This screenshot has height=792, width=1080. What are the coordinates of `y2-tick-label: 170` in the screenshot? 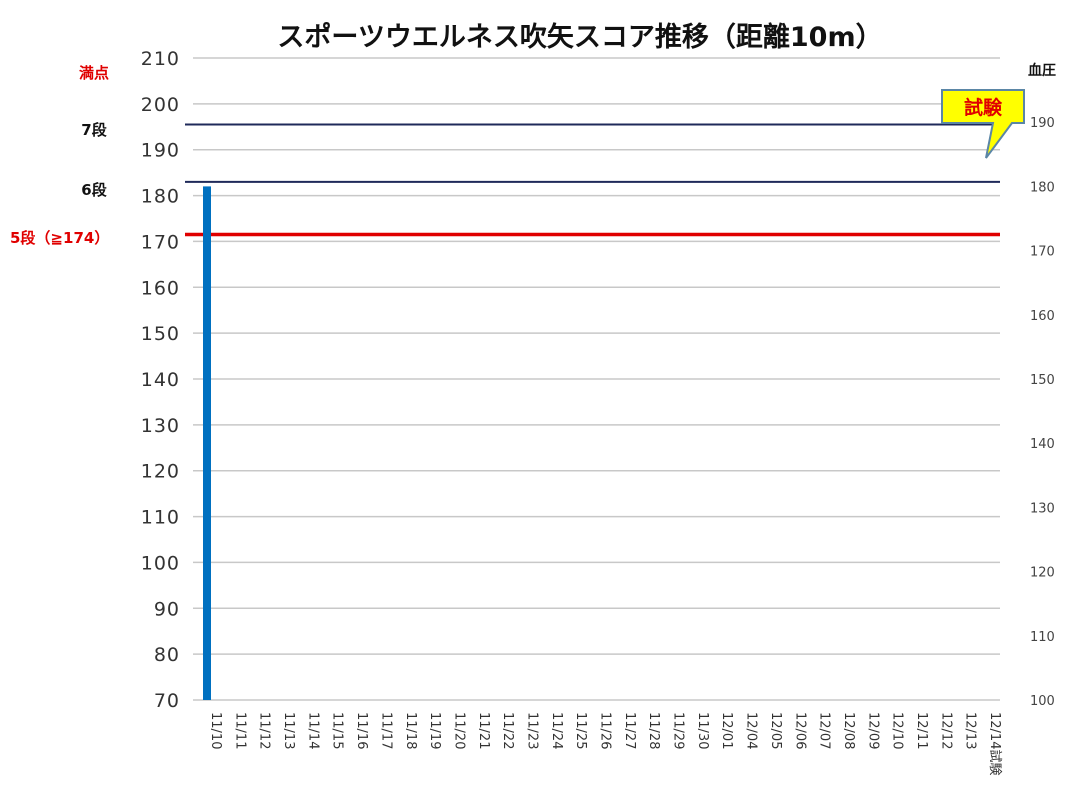 It's located at (1042, 252).